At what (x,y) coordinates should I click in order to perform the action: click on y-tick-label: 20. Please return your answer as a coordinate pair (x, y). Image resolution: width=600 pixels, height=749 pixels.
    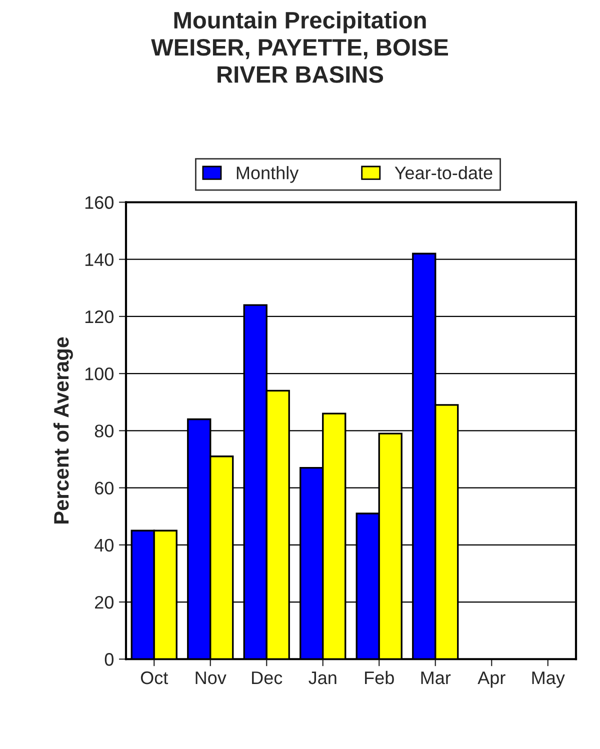
    Looking at the image, I should click on (104, 602).